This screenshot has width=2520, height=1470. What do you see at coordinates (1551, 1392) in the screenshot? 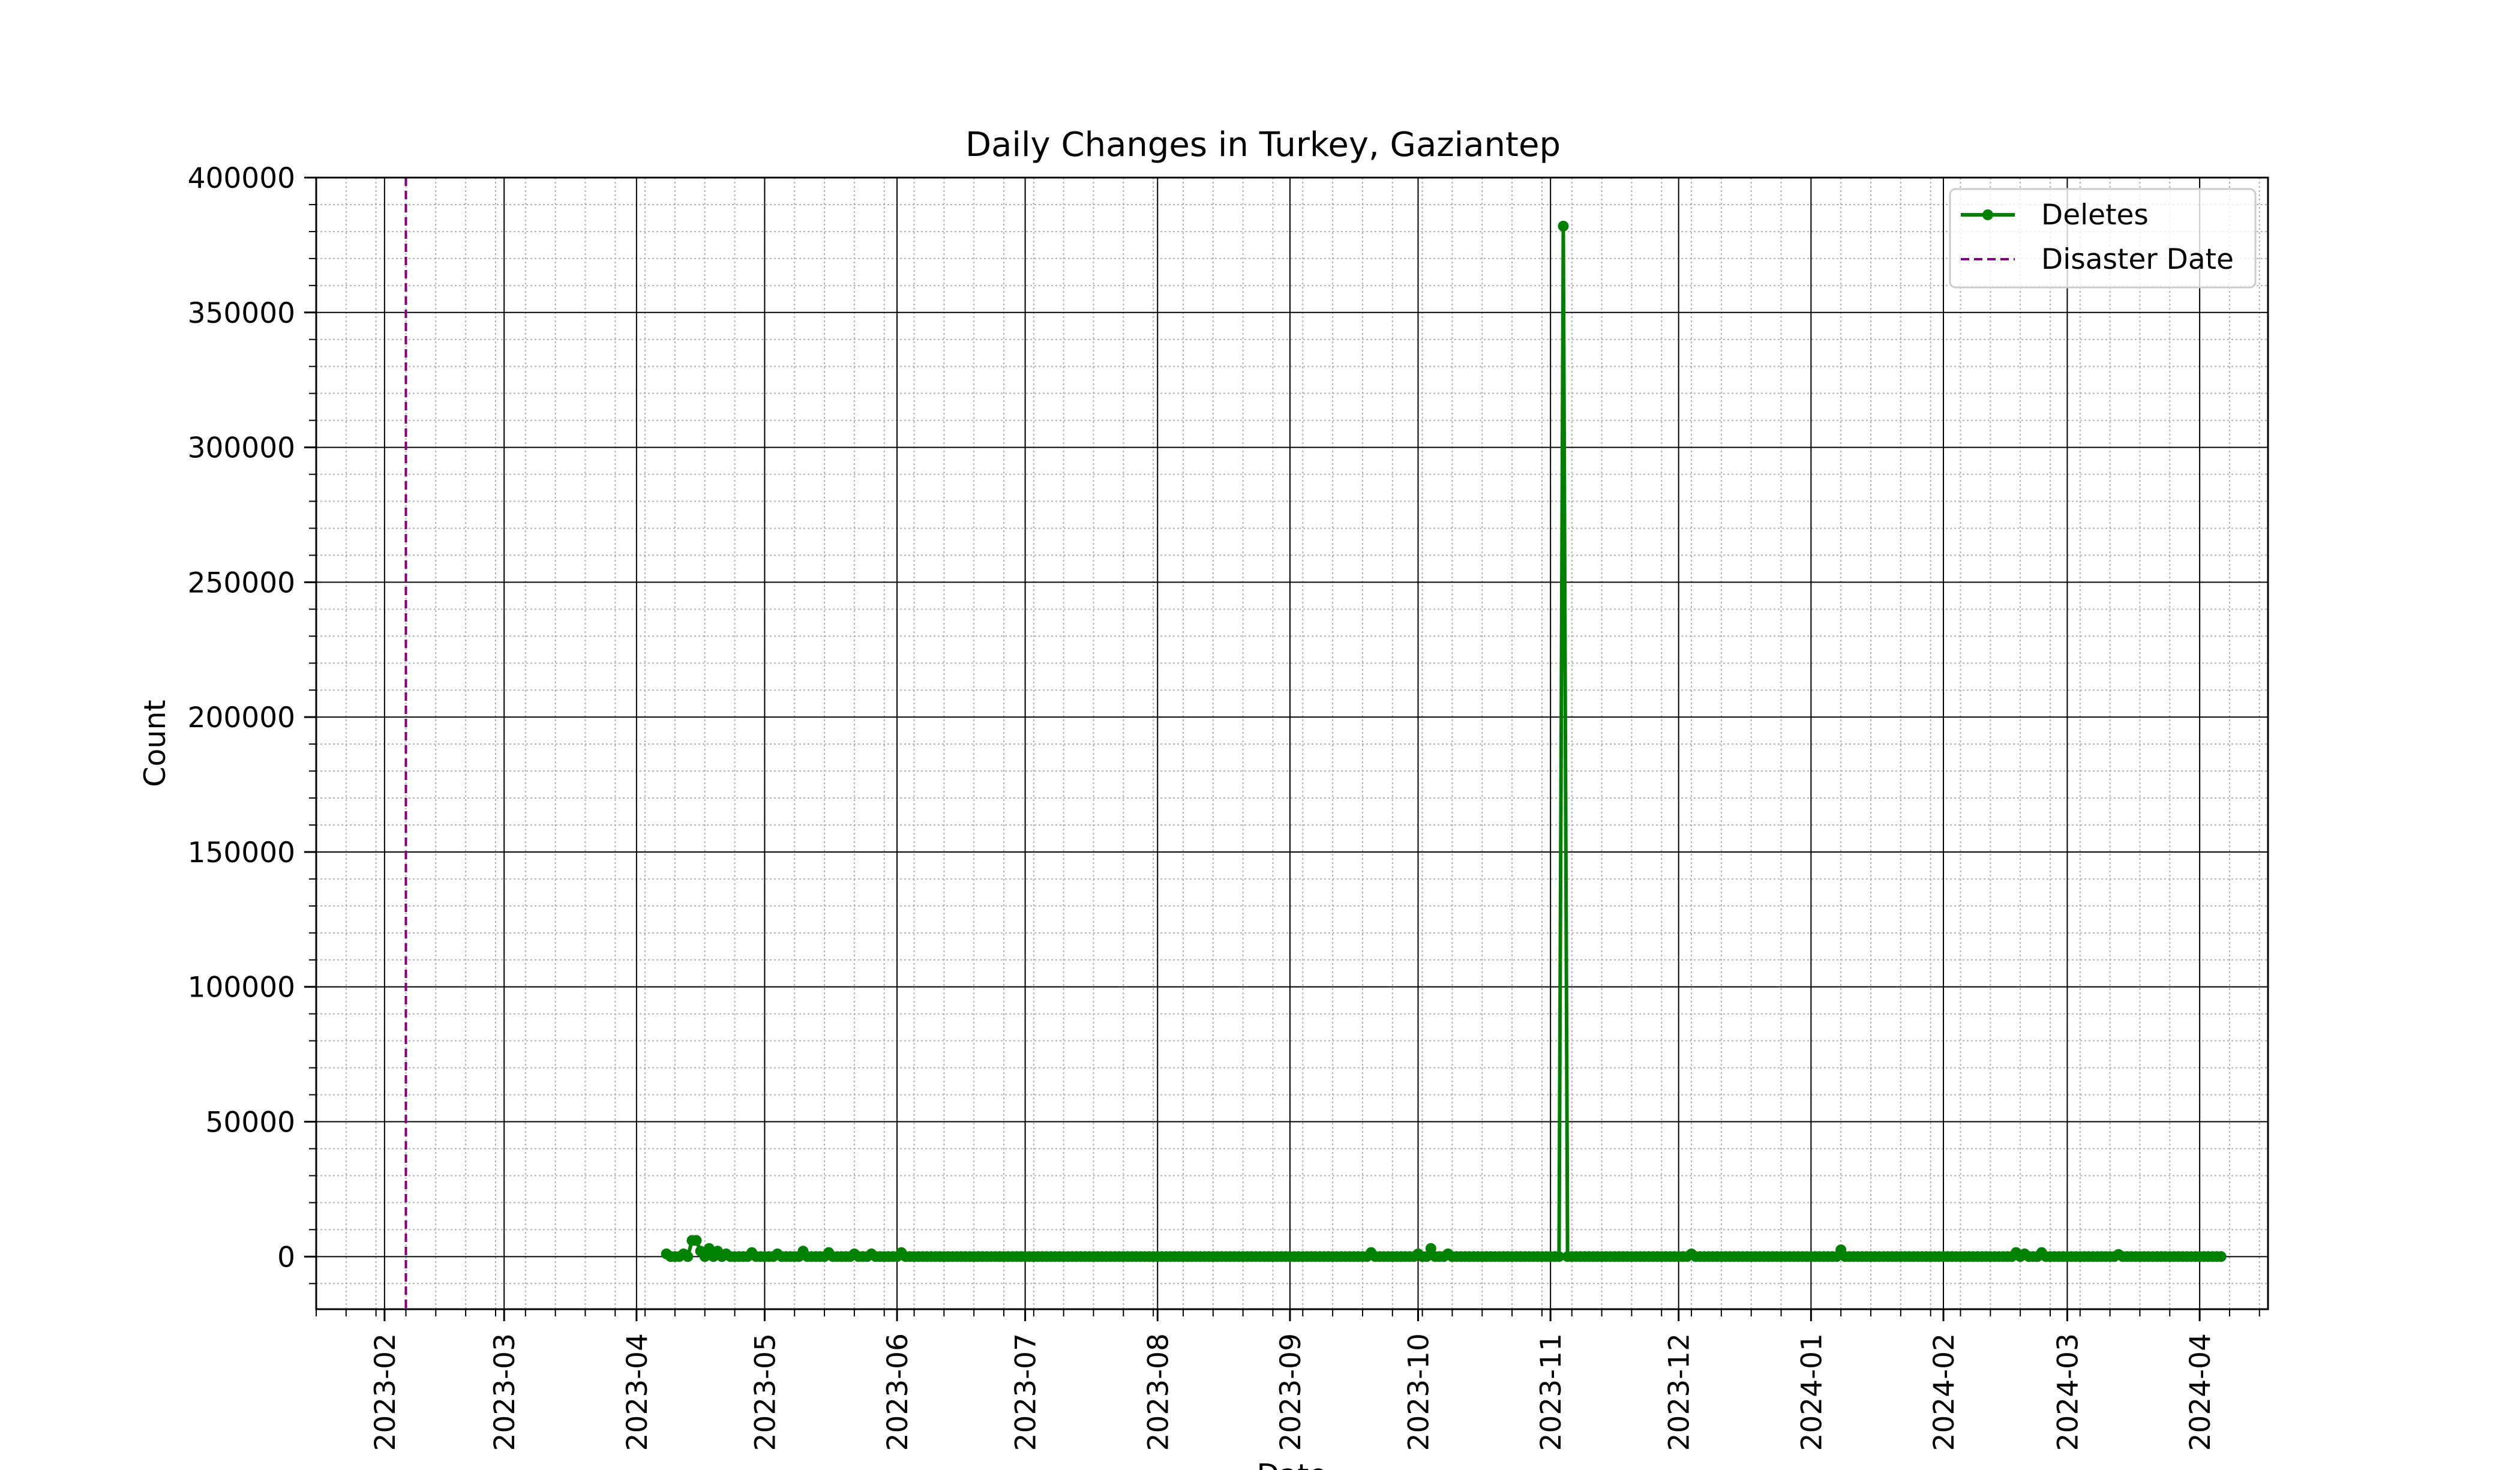
I see `x-tick-label: 2023-11` at bounding box center [1551, 1392].